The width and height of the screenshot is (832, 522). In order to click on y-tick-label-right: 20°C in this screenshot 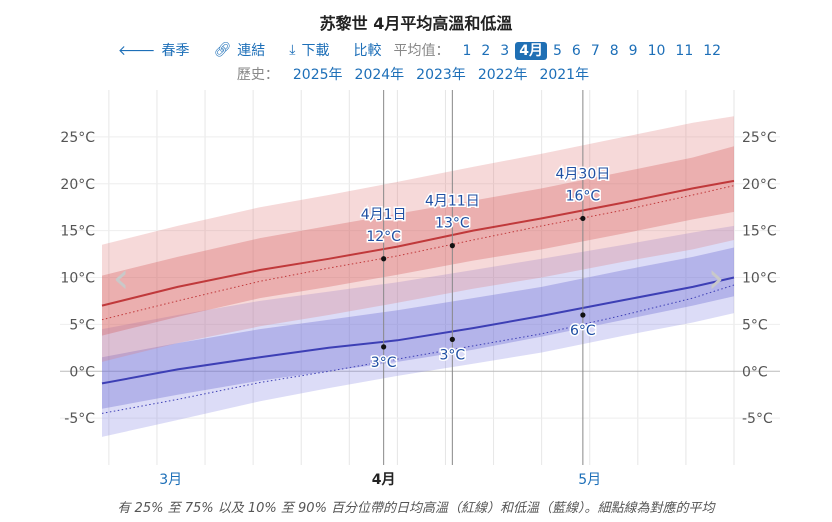, I will do `click(759, 185)`.